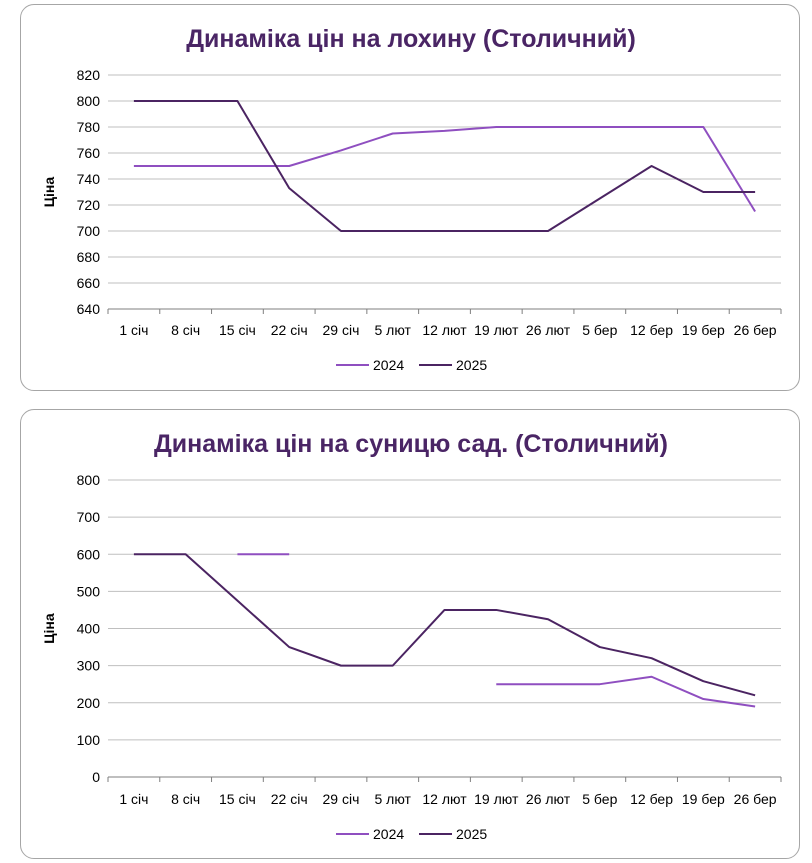  What do you see at coordinates (89, 205) in the screenshot?
I see `y-tick-label: 720` at bounding box center [89, 205].